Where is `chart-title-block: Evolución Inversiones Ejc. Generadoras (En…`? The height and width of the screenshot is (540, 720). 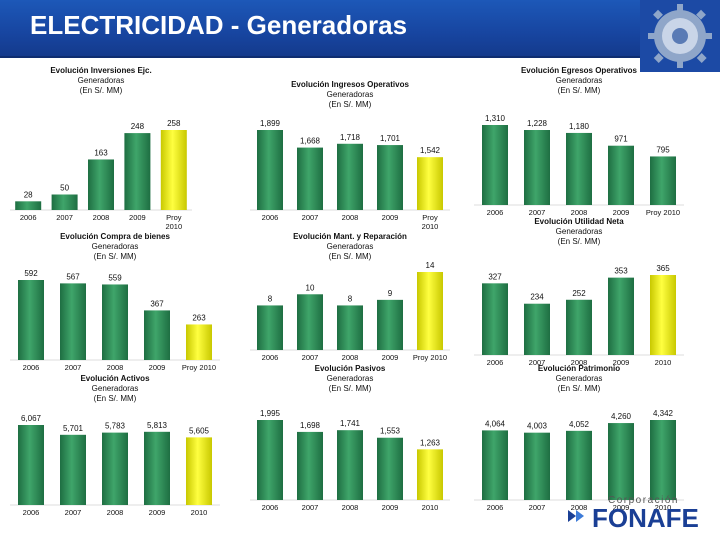 chart-title-block: Evolución Inversiones Ejc. Generadoras (En… is located at coordinates (101, 81).